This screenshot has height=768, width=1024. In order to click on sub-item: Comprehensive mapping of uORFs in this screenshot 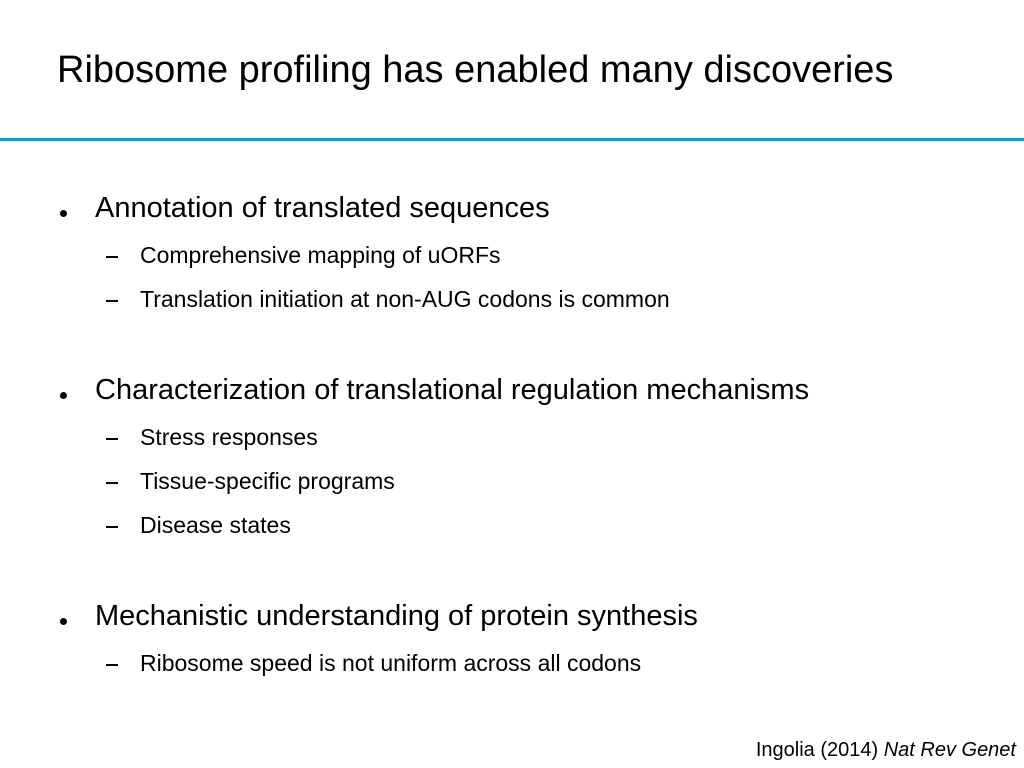, I will do `click(320, 255)`.